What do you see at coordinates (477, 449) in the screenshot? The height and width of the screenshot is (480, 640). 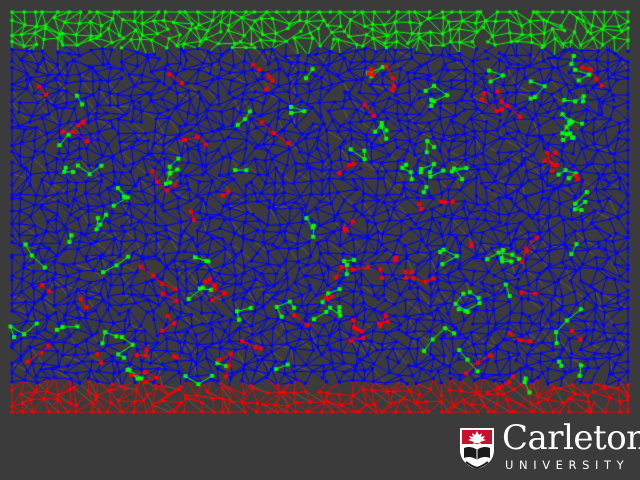 I see `carleton-shield-icon` at bounding box center [477, 449].